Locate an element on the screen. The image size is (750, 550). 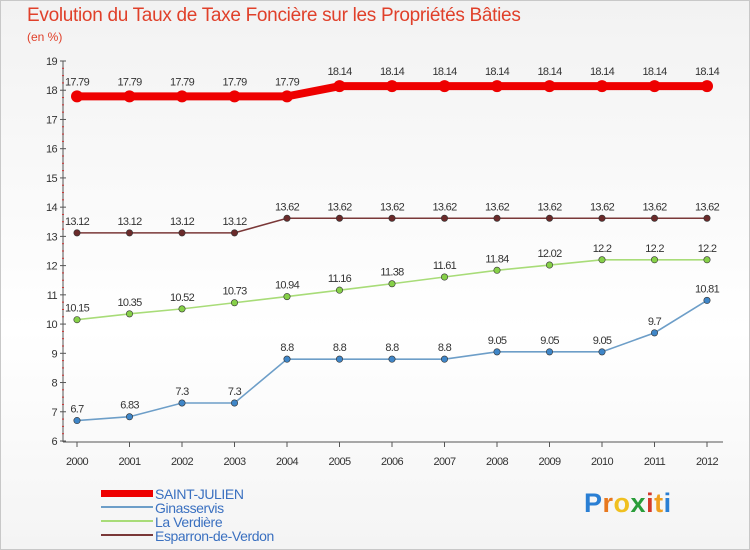
y-tick-label: 6 is located at coordinates (54, 442).